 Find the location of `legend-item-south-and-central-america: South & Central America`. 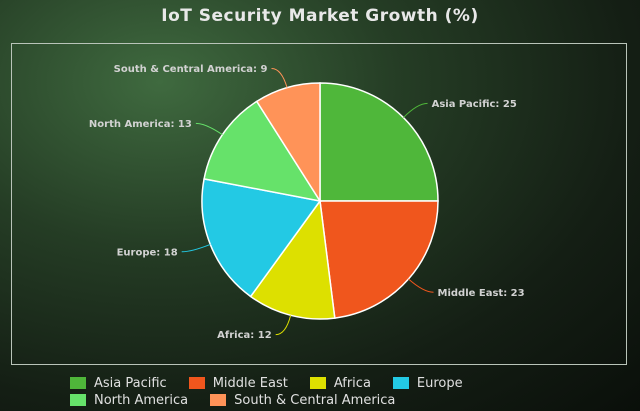

legend-item-south-and-central-america: South & Central America is located at coordinates (302, 400).